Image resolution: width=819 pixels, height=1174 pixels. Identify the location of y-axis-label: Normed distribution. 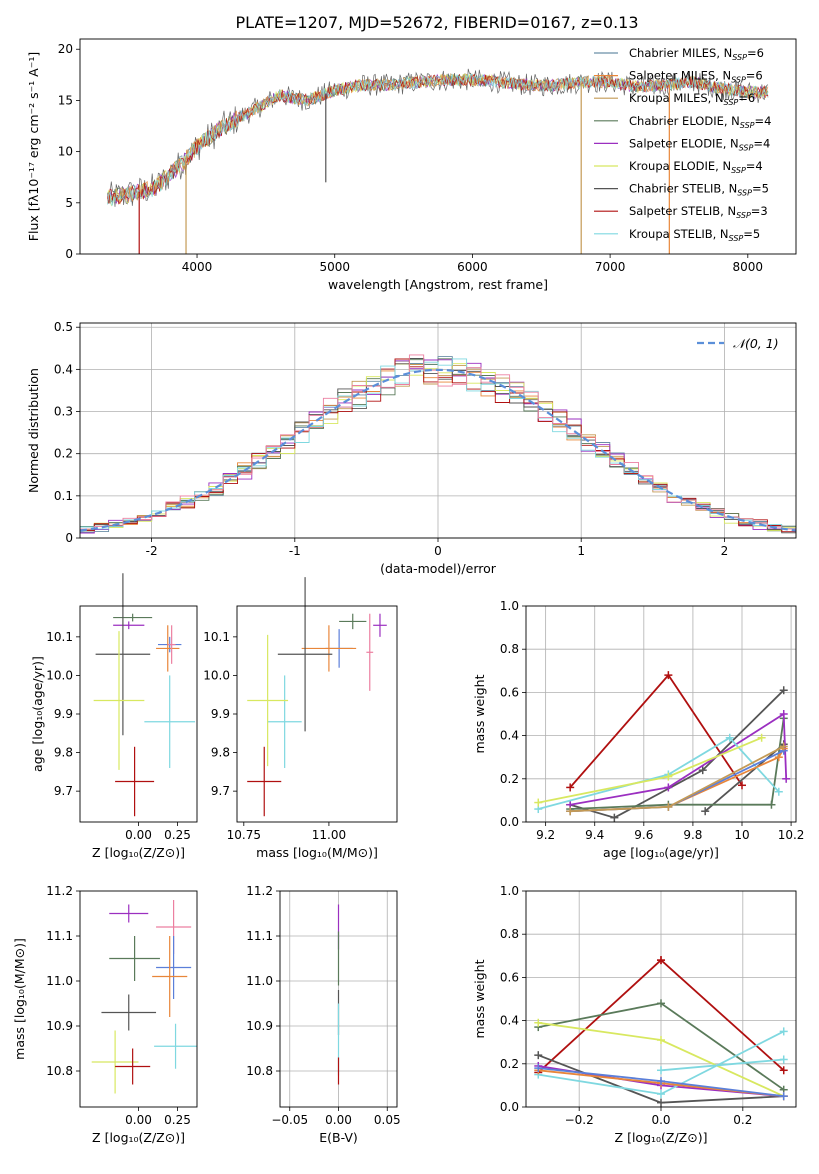
(33, 430).